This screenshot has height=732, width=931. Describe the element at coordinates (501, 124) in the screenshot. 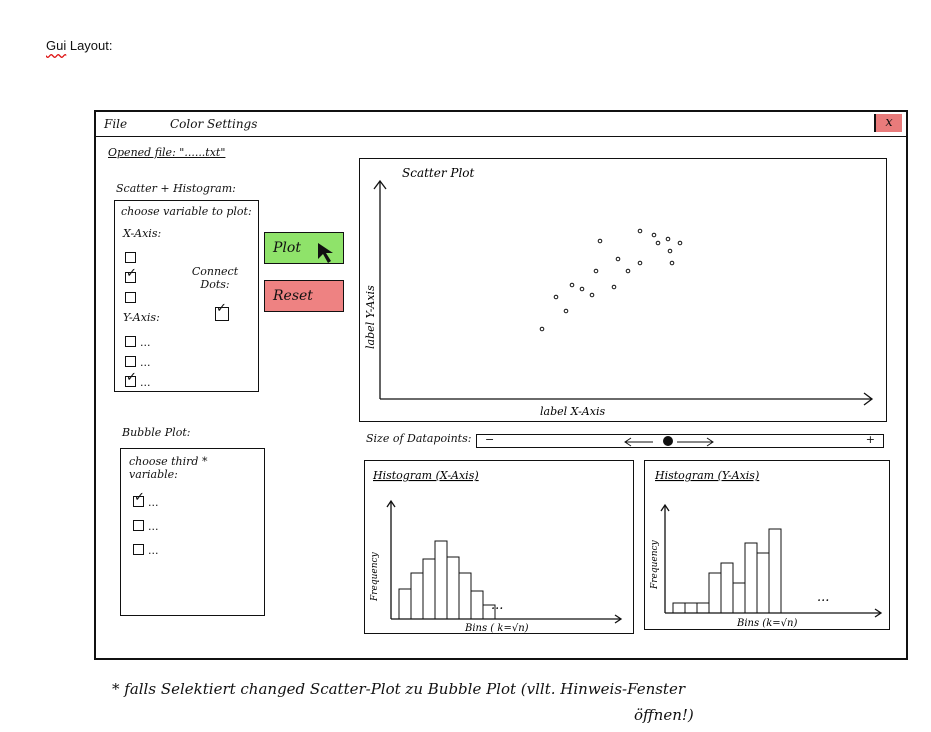

I see `menu-bar: File Color Settings x` at that location.